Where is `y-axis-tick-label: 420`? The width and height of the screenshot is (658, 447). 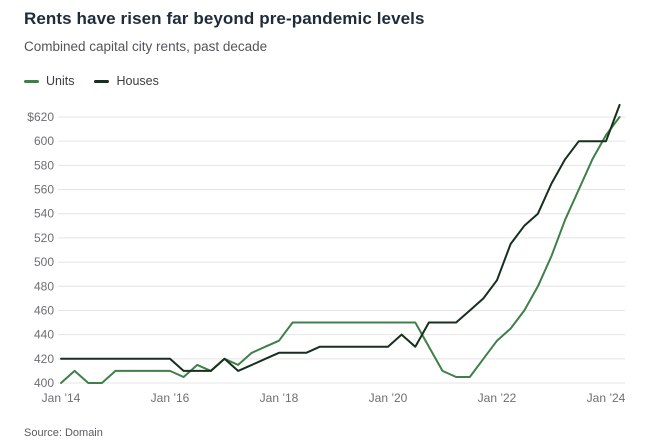
y-axis-tick-label: 420 is located at coordinates (44, 359).